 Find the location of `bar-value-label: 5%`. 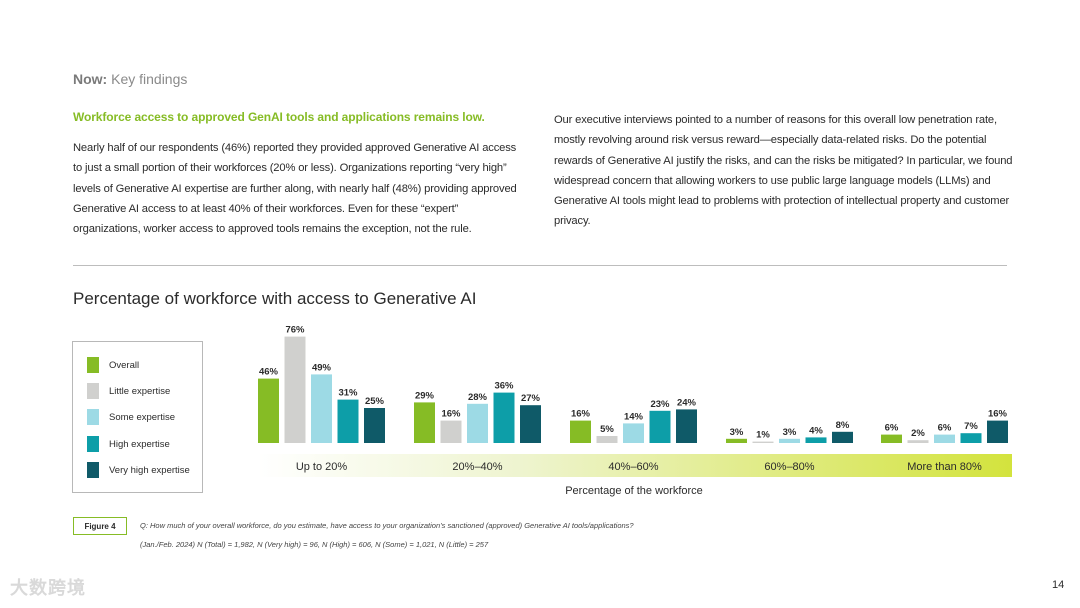

bar-value-label: 5% is located at coordinates (607, 429).